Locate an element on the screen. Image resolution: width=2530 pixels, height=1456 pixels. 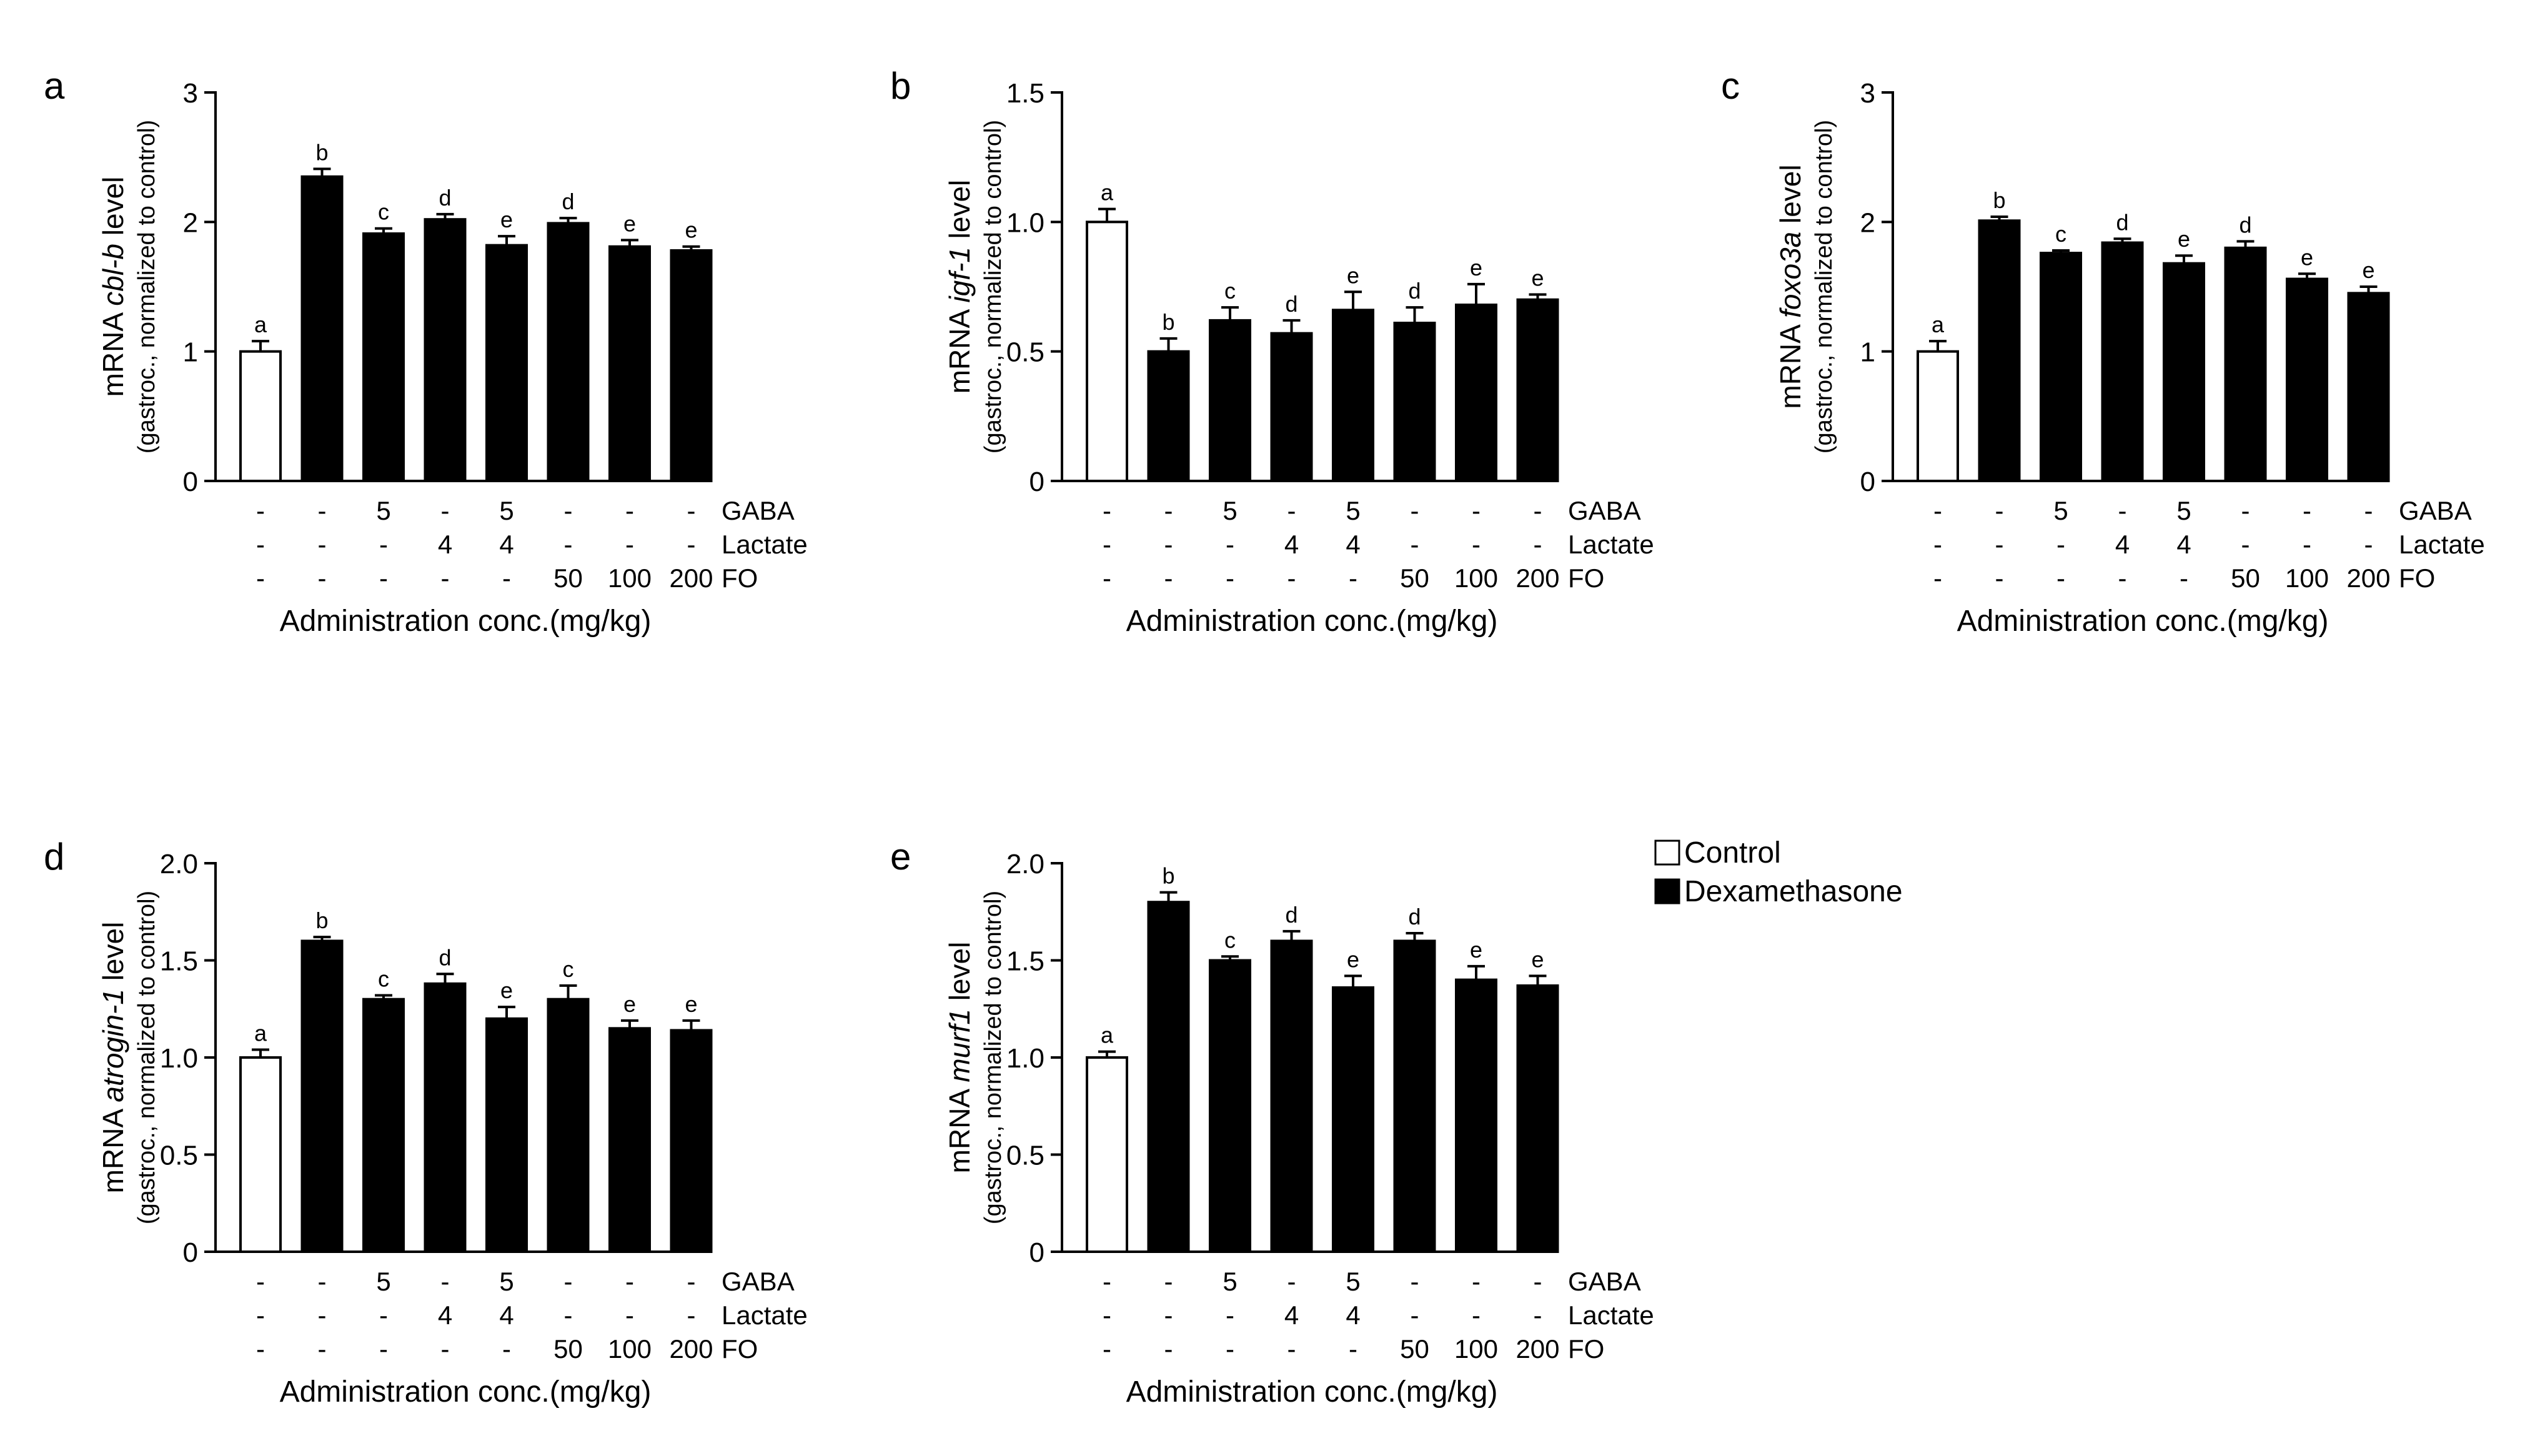
y-tick-label: 1 is located at coordinates (190, 353).